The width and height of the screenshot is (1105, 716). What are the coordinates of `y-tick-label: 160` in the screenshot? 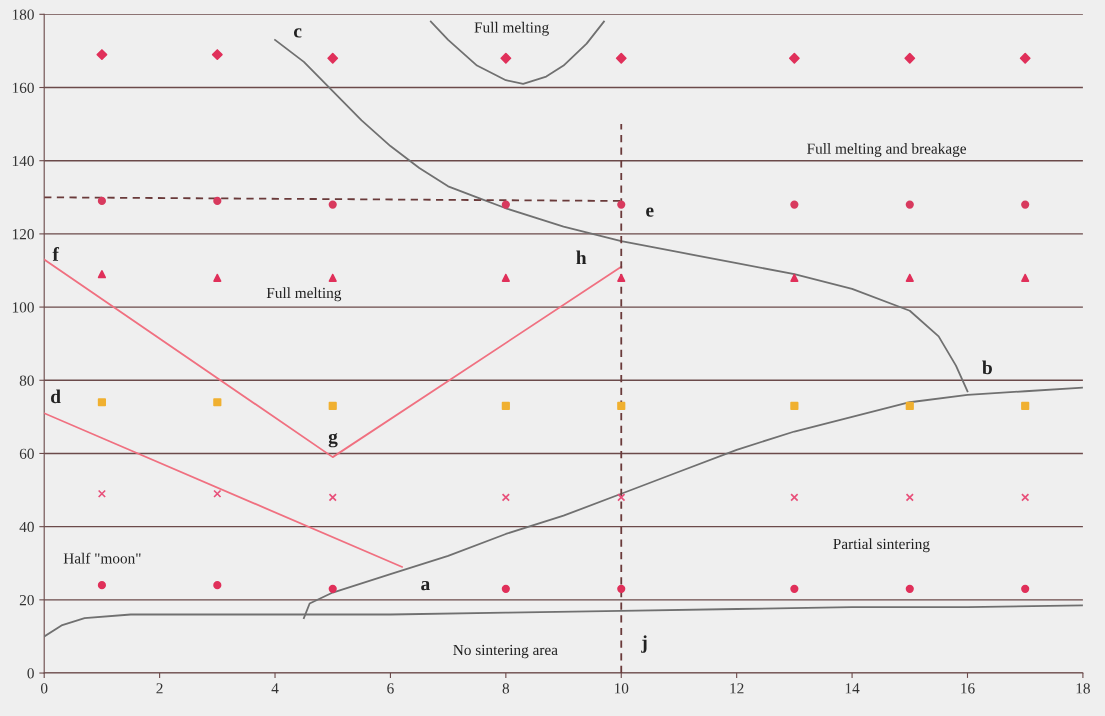 It's located at (23, 87).